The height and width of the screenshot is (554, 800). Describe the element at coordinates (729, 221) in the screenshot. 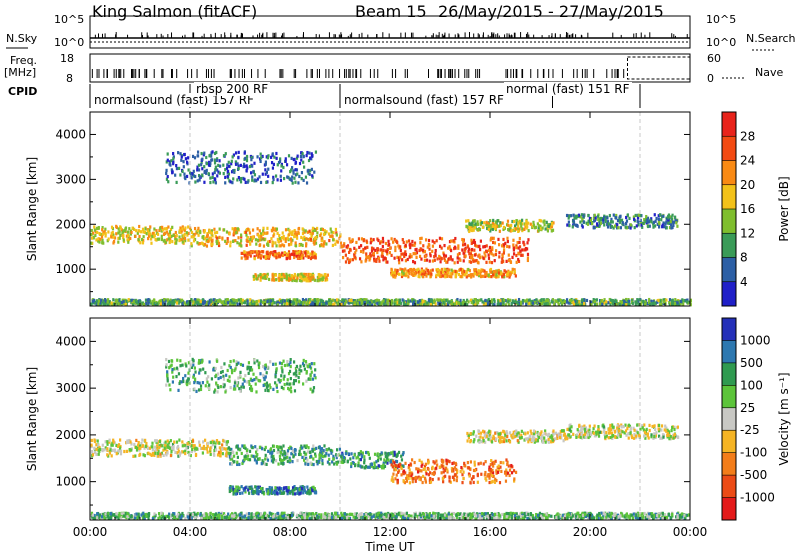

I see `colorbar-swatch` at that location.